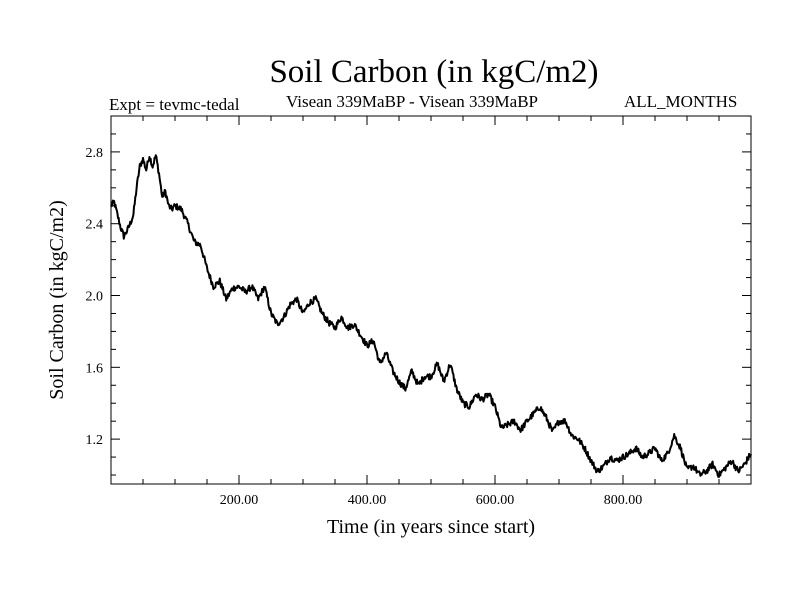 The width and height of the screenshot is (800, 600). What do you see at coordinates (95, 440) in the screenshot?
I see `y-tick-label: 1.2` at bounding box center [95, 440].